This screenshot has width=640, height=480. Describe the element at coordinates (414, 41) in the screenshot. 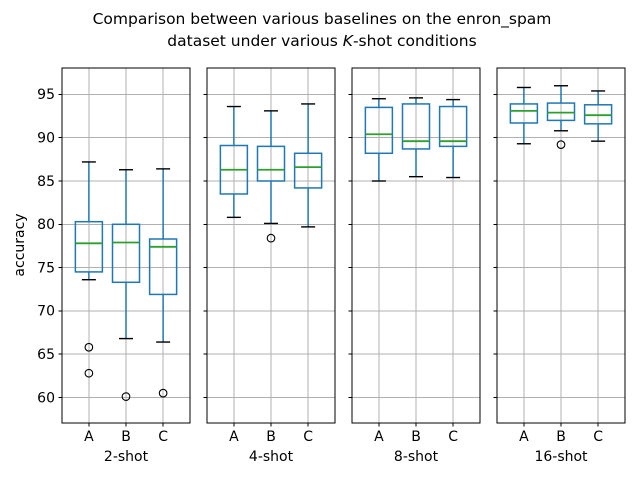

I see `title-line2-post: -shot conditions` at that location.